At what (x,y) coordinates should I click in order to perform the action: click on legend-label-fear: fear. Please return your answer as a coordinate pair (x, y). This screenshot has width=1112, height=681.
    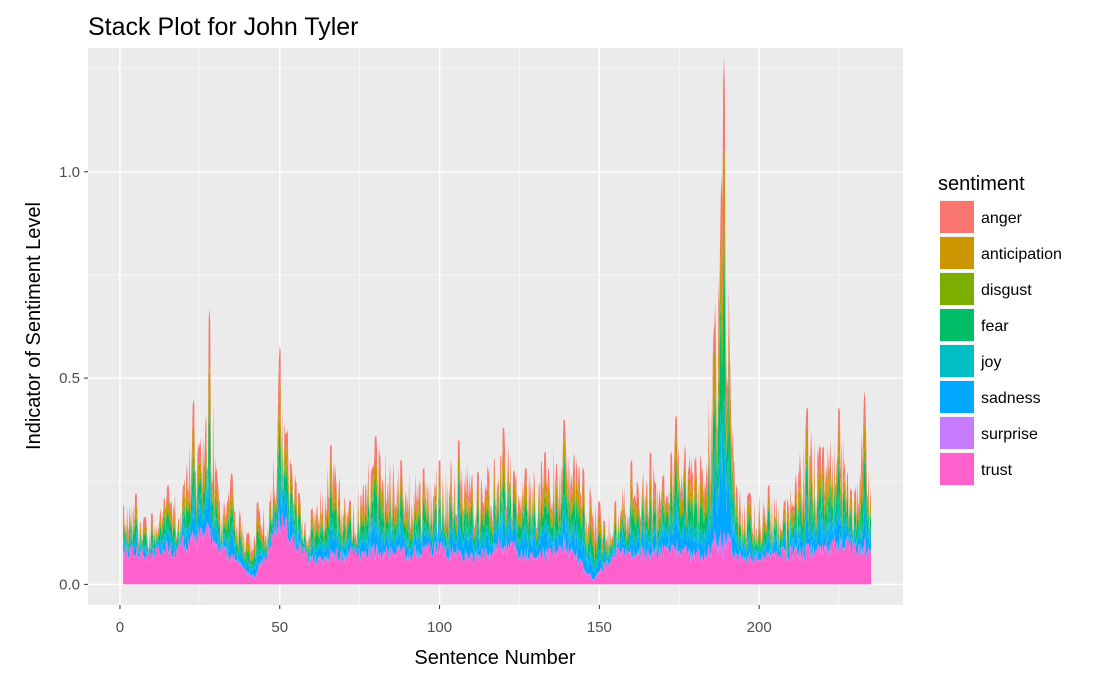
    Looking at the image, I should click on (995, 326).